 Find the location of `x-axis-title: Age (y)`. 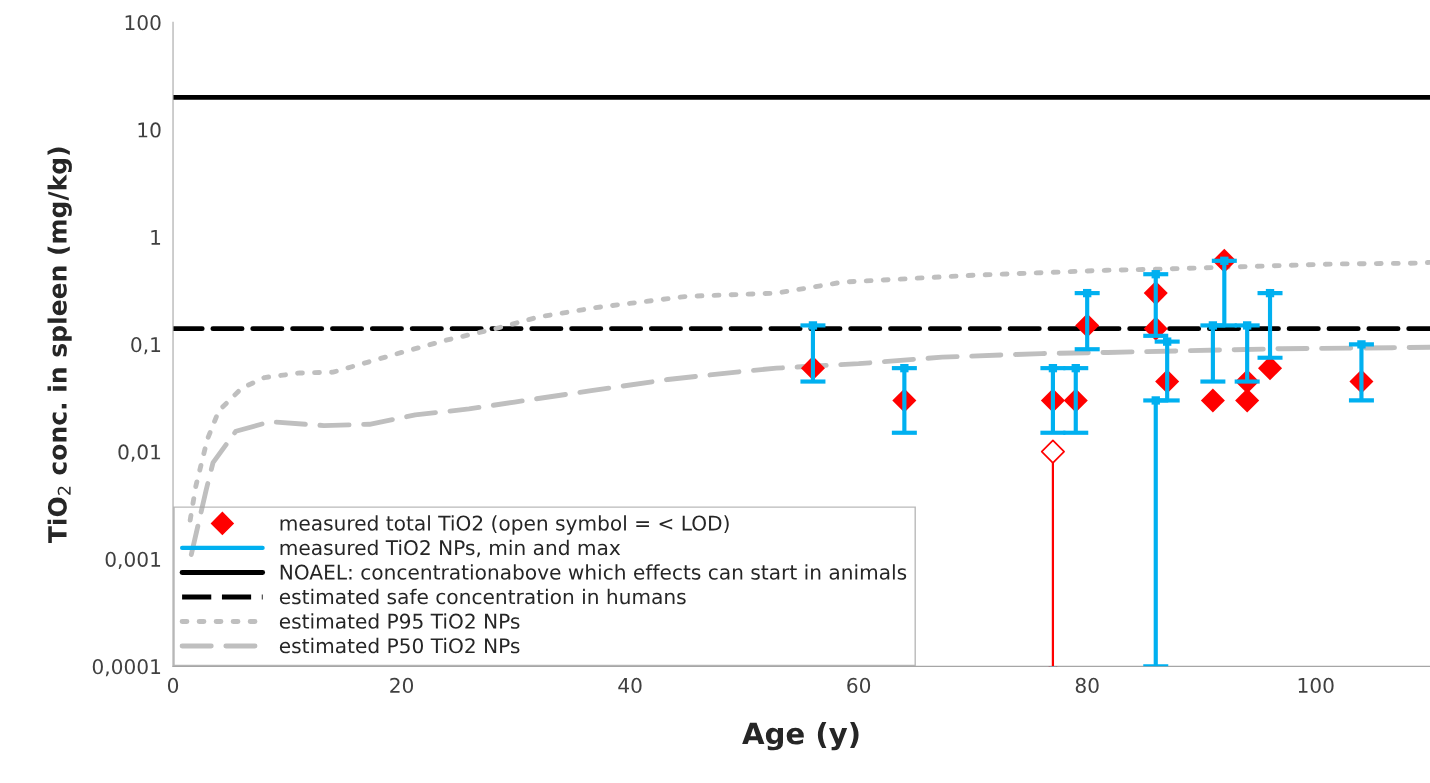

x-axis-title: Age (y) is located at coordinates (800, 736).